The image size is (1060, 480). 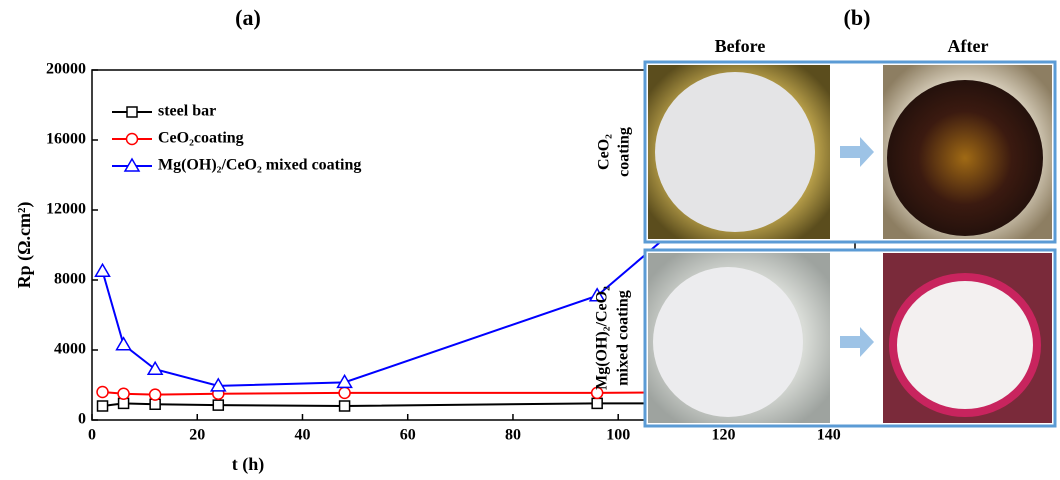 I want to click on x-tick-label: 0, so click(x=92, y=435).